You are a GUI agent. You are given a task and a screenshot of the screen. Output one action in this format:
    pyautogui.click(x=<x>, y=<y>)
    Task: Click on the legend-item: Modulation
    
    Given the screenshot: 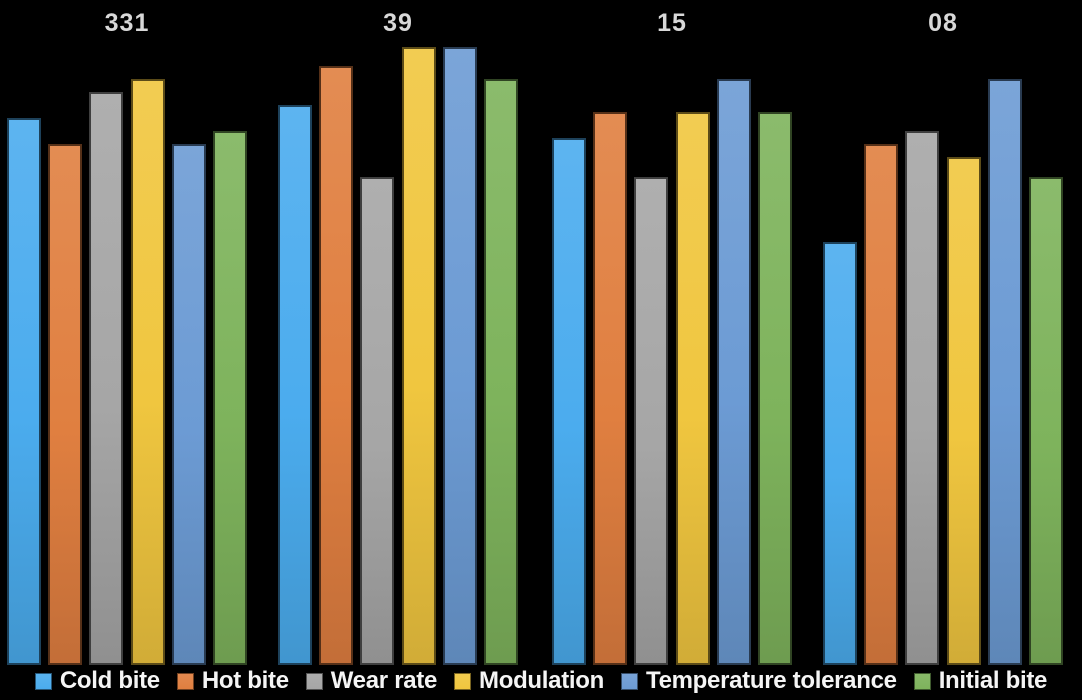 What is the action you would take?
    pyautogui.click(x=529, y=681)
    